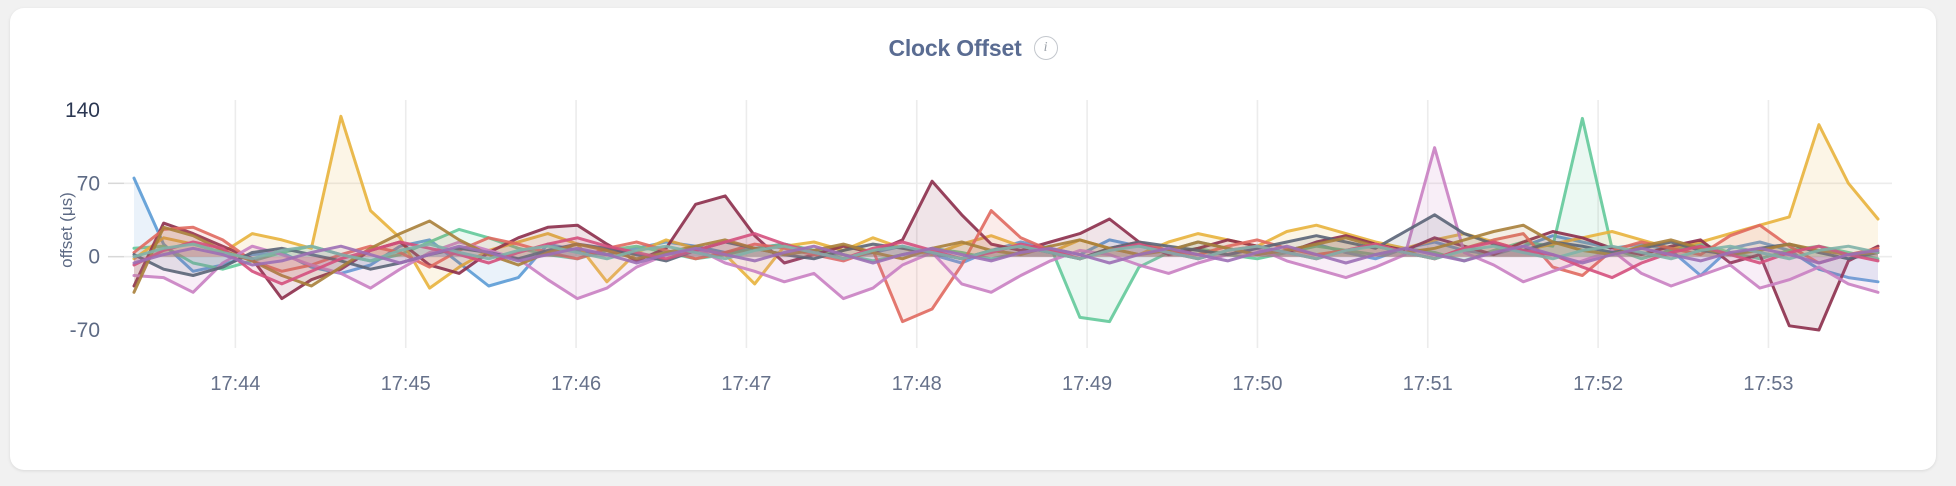  I want to click on y-tick-label: 140, so click(82, 110).